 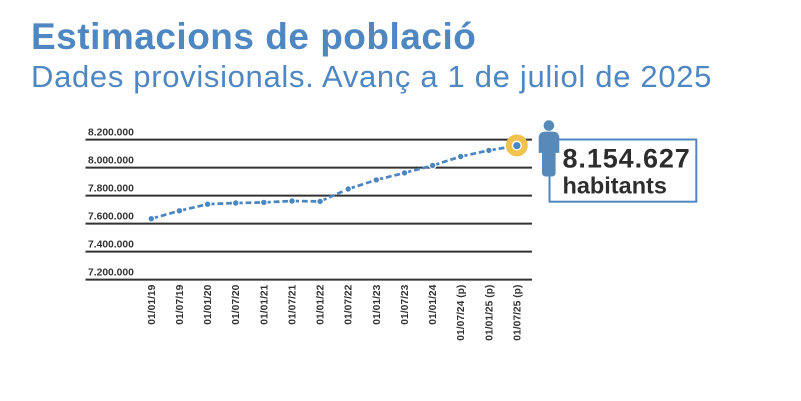 I want to click on svg-text: 01/07/25 (p), so click(x=518, y=313).